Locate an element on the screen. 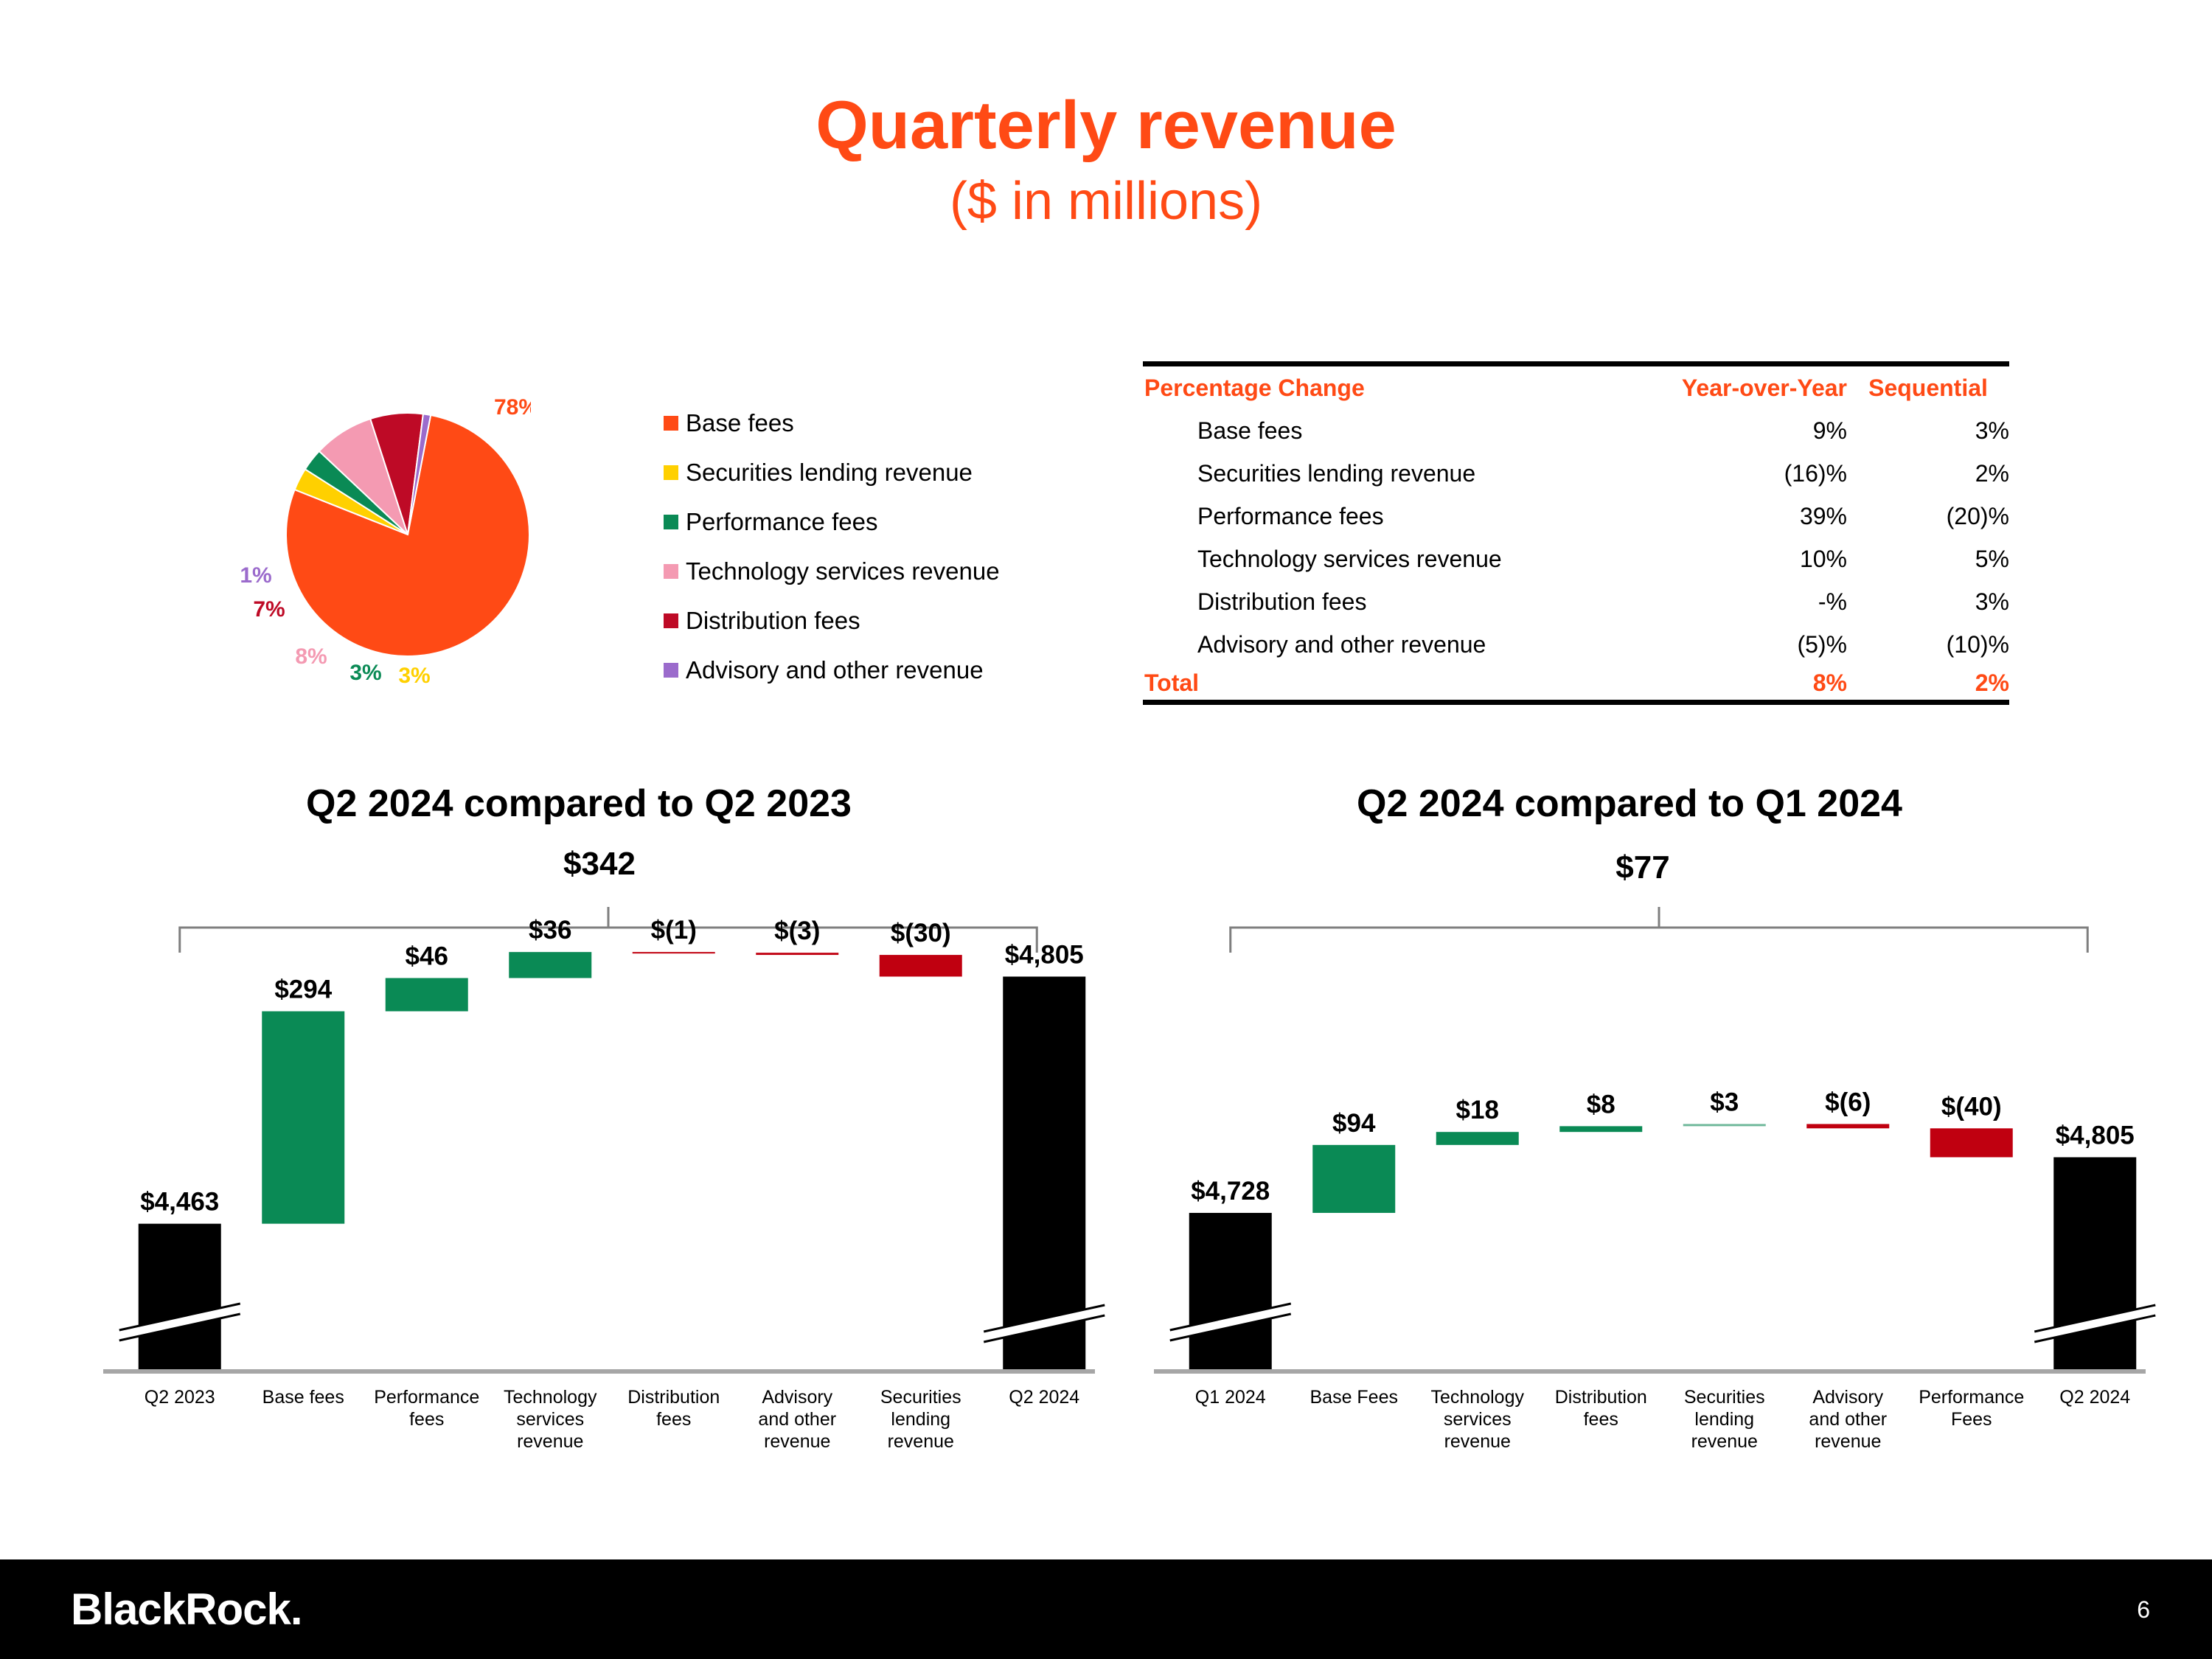 This screenshot has width=2212, height=1659. bar-value-label: $18 is located at coordinates (1477, 1110).